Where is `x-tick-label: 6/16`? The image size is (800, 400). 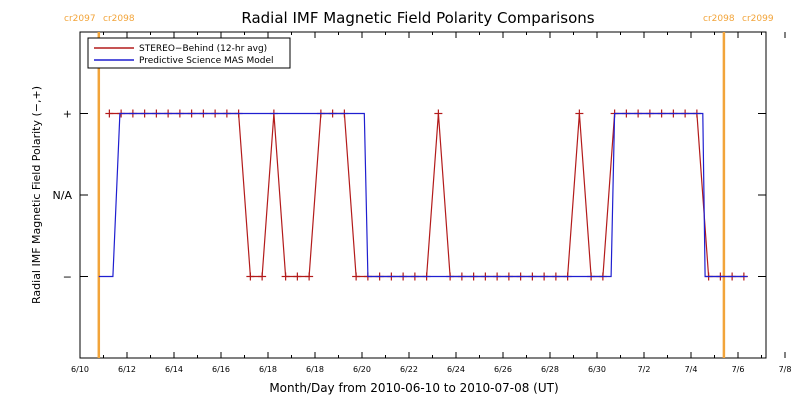
x-tick-label: 6/16 is located at coordinates (221, 369).